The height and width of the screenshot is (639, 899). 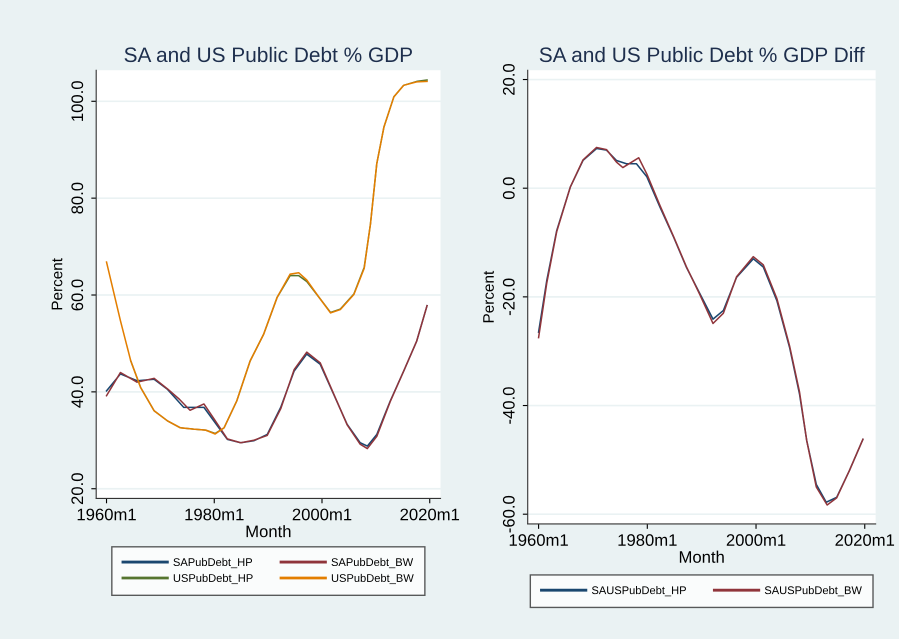 What do you see at coordinates (212, 563) in the screenshot?
I see `legend-label: SAPubDebt_HP` at bounding box center [212, 563].